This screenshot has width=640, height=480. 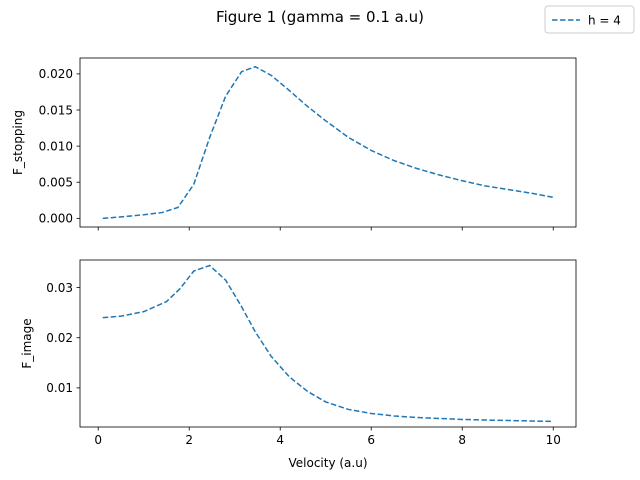 I want to click on x-axis-label: Velocity (a.u), so click(x=327, y=463).